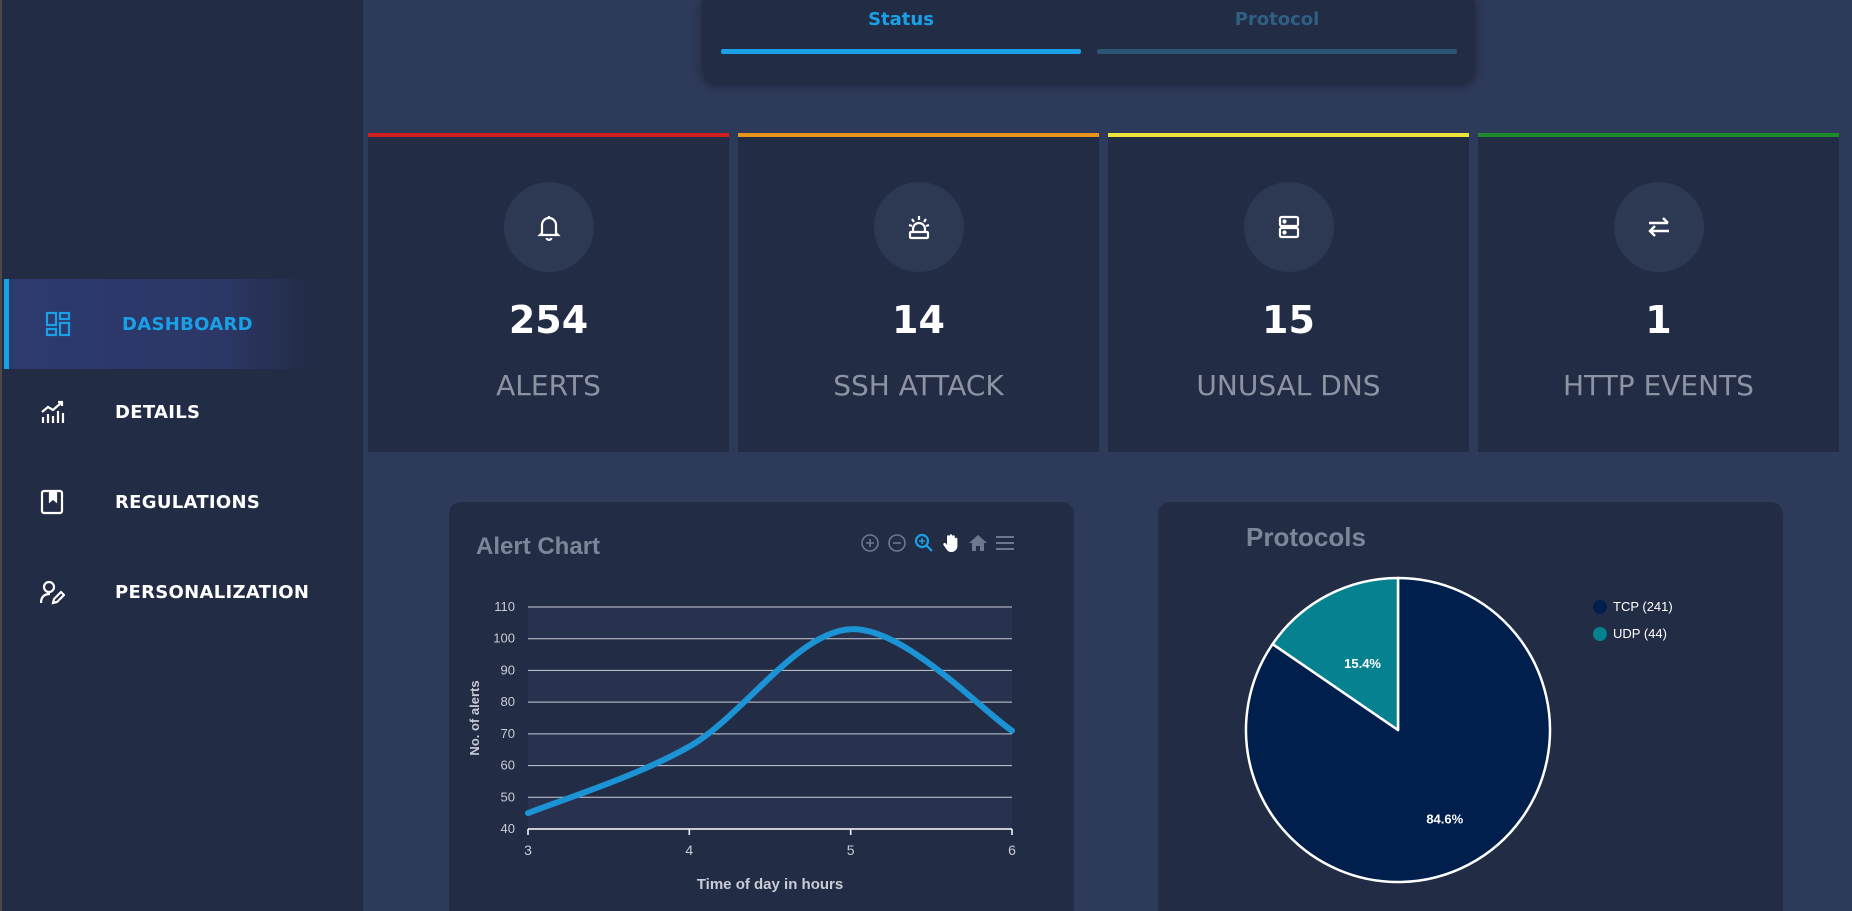  Describe the element at coordinates (508, 796) in the screenshot. I see `y-tick-label: 50` at that location.